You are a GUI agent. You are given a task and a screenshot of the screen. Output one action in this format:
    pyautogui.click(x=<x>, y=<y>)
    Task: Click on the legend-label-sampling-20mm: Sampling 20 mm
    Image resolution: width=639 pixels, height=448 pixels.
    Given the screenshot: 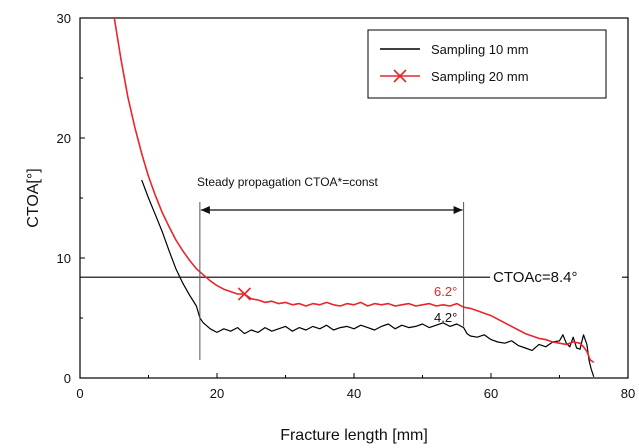 What is the action you would take?
    pyautogui.click(x=480, y=76)
    